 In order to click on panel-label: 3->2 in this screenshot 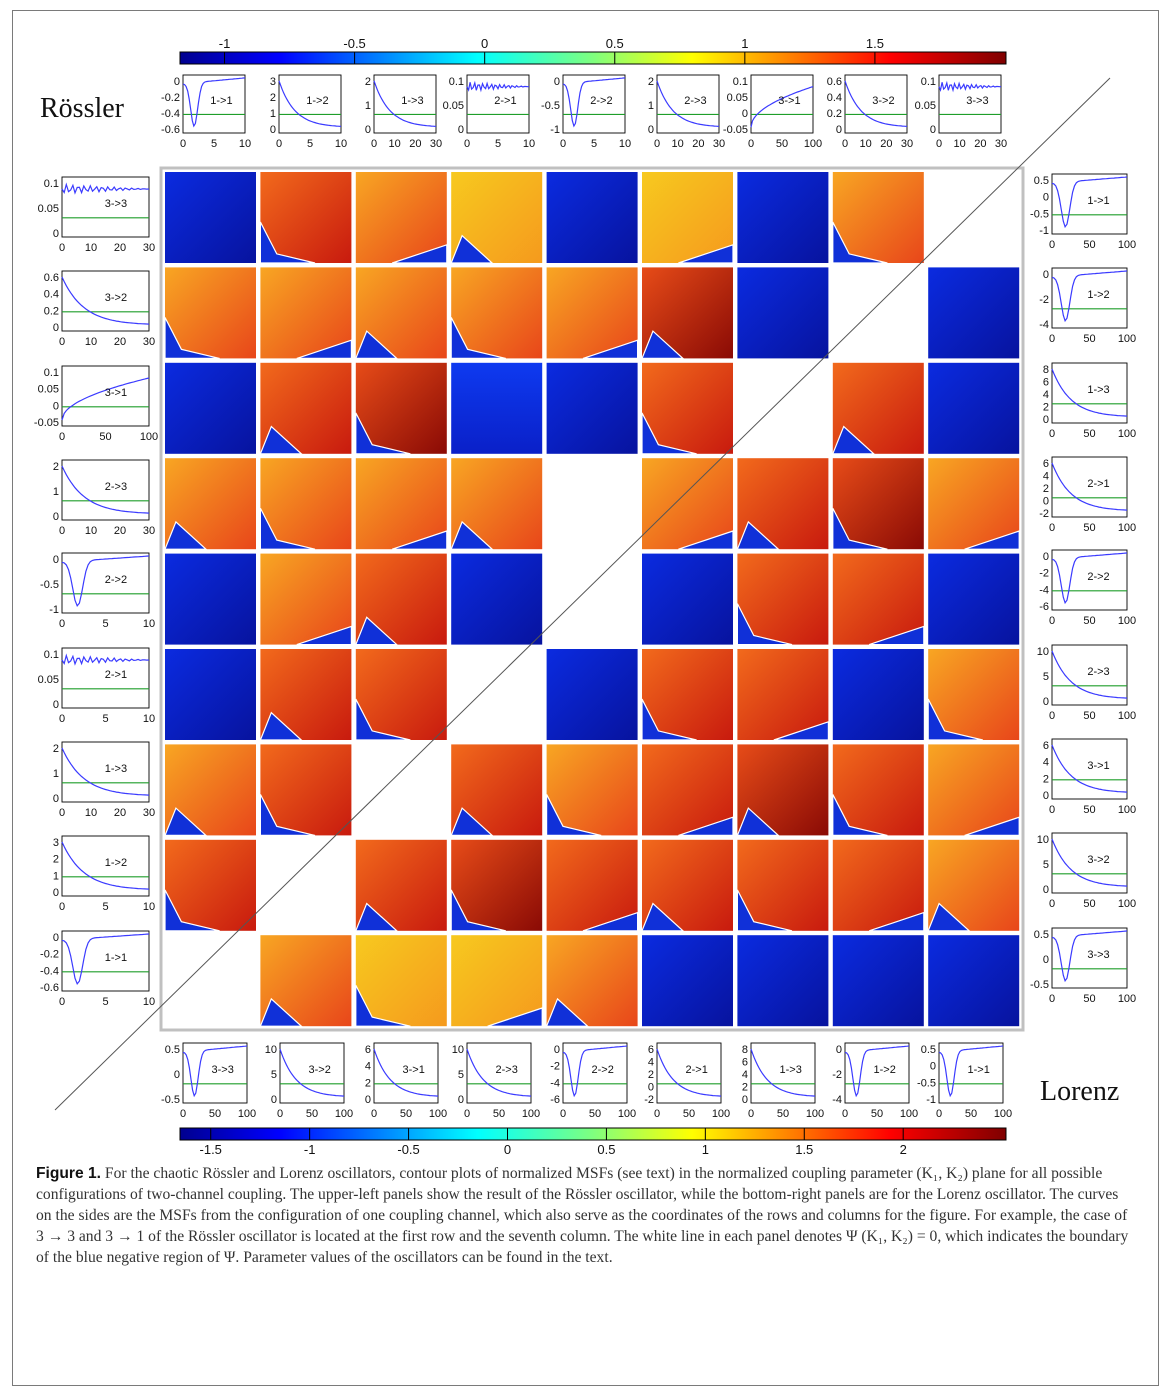, I will do `click(116, 298)`.